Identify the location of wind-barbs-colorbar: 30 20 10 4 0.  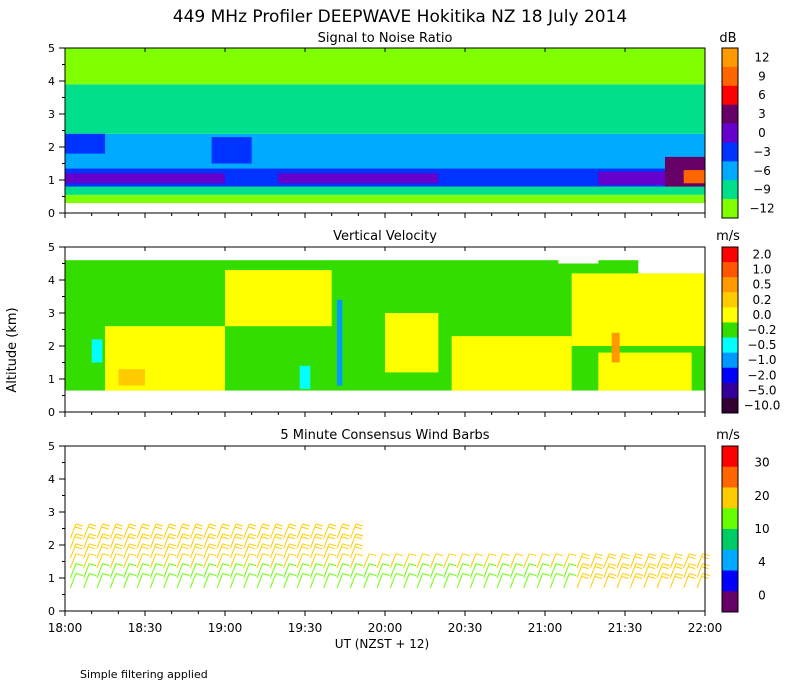
(745, 529).